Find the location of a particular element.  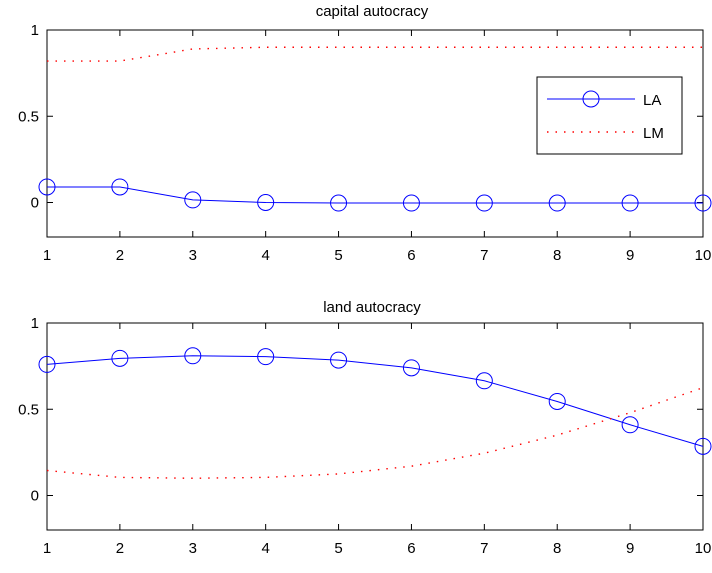

legend-box is located at coordinates (609, 115).